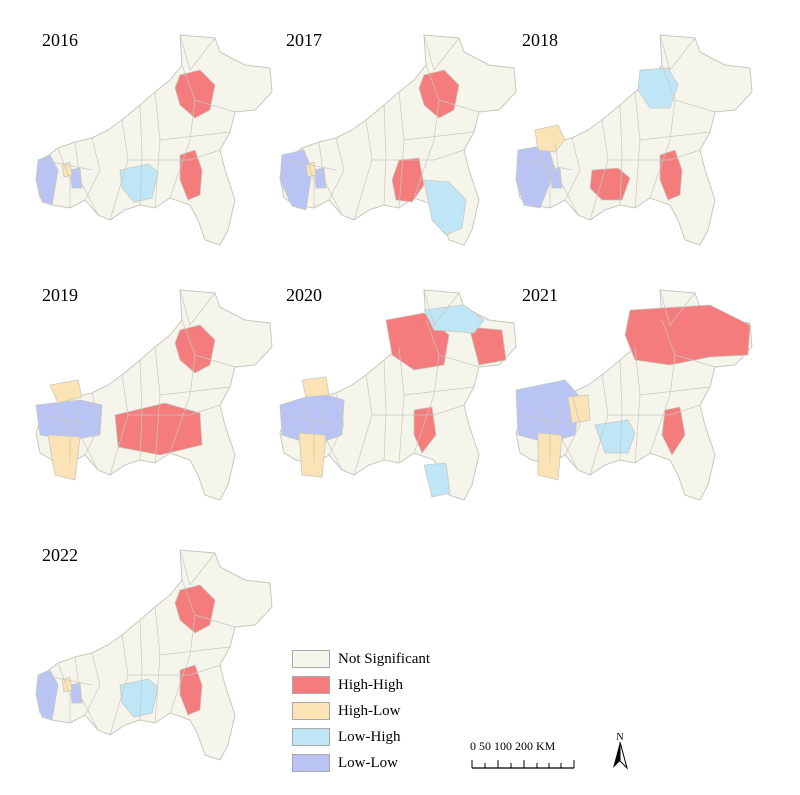  I want to click on legend-label: Not Significant, so click(384, 658).